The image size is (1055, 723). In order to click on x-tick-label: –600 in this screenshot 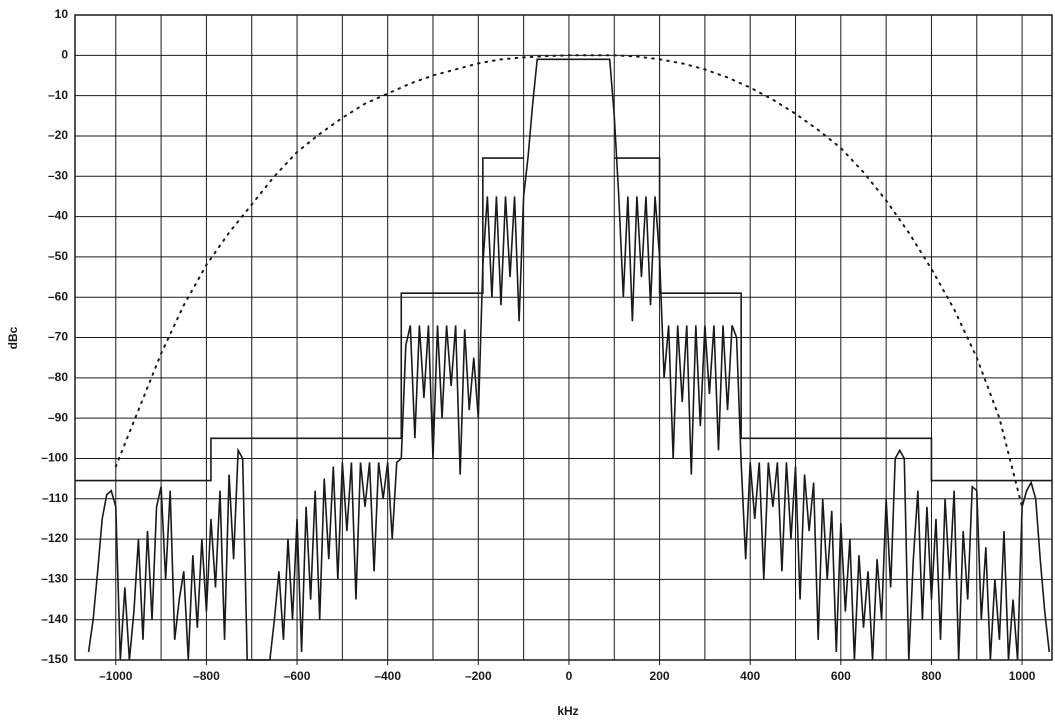, I will do `click(297, 676)`.